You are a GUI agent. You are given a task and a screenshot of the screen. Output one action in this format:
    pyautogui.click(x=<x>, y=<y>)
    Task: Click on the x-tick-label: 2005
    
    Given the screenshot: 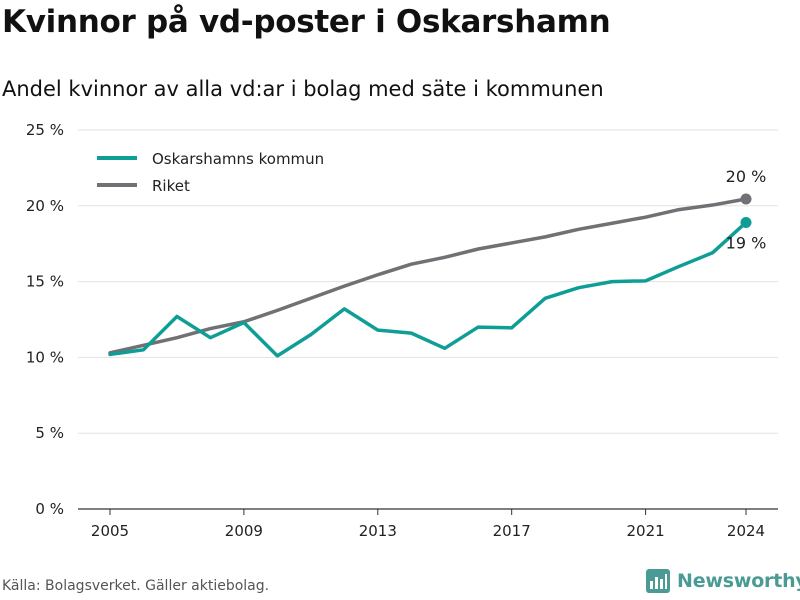 What is the action you would take?
    pyautogui.click(x=110, y=531)
    